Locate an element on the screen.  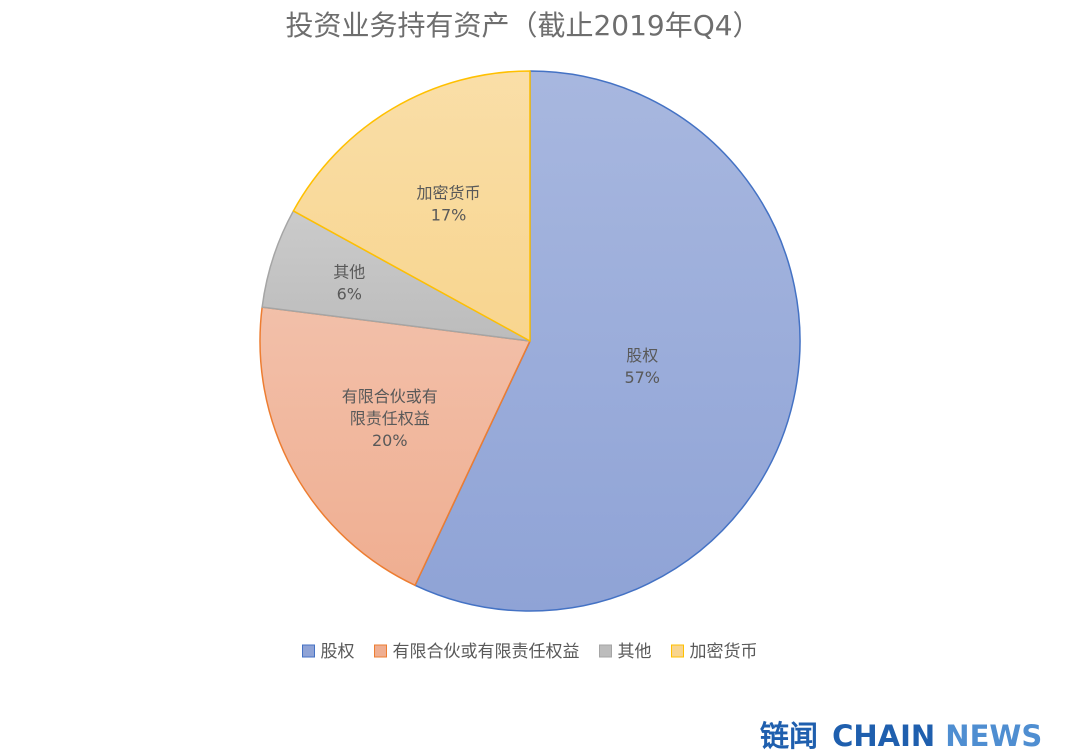
legend-item: 其他 is located at coordinates (625, 652).